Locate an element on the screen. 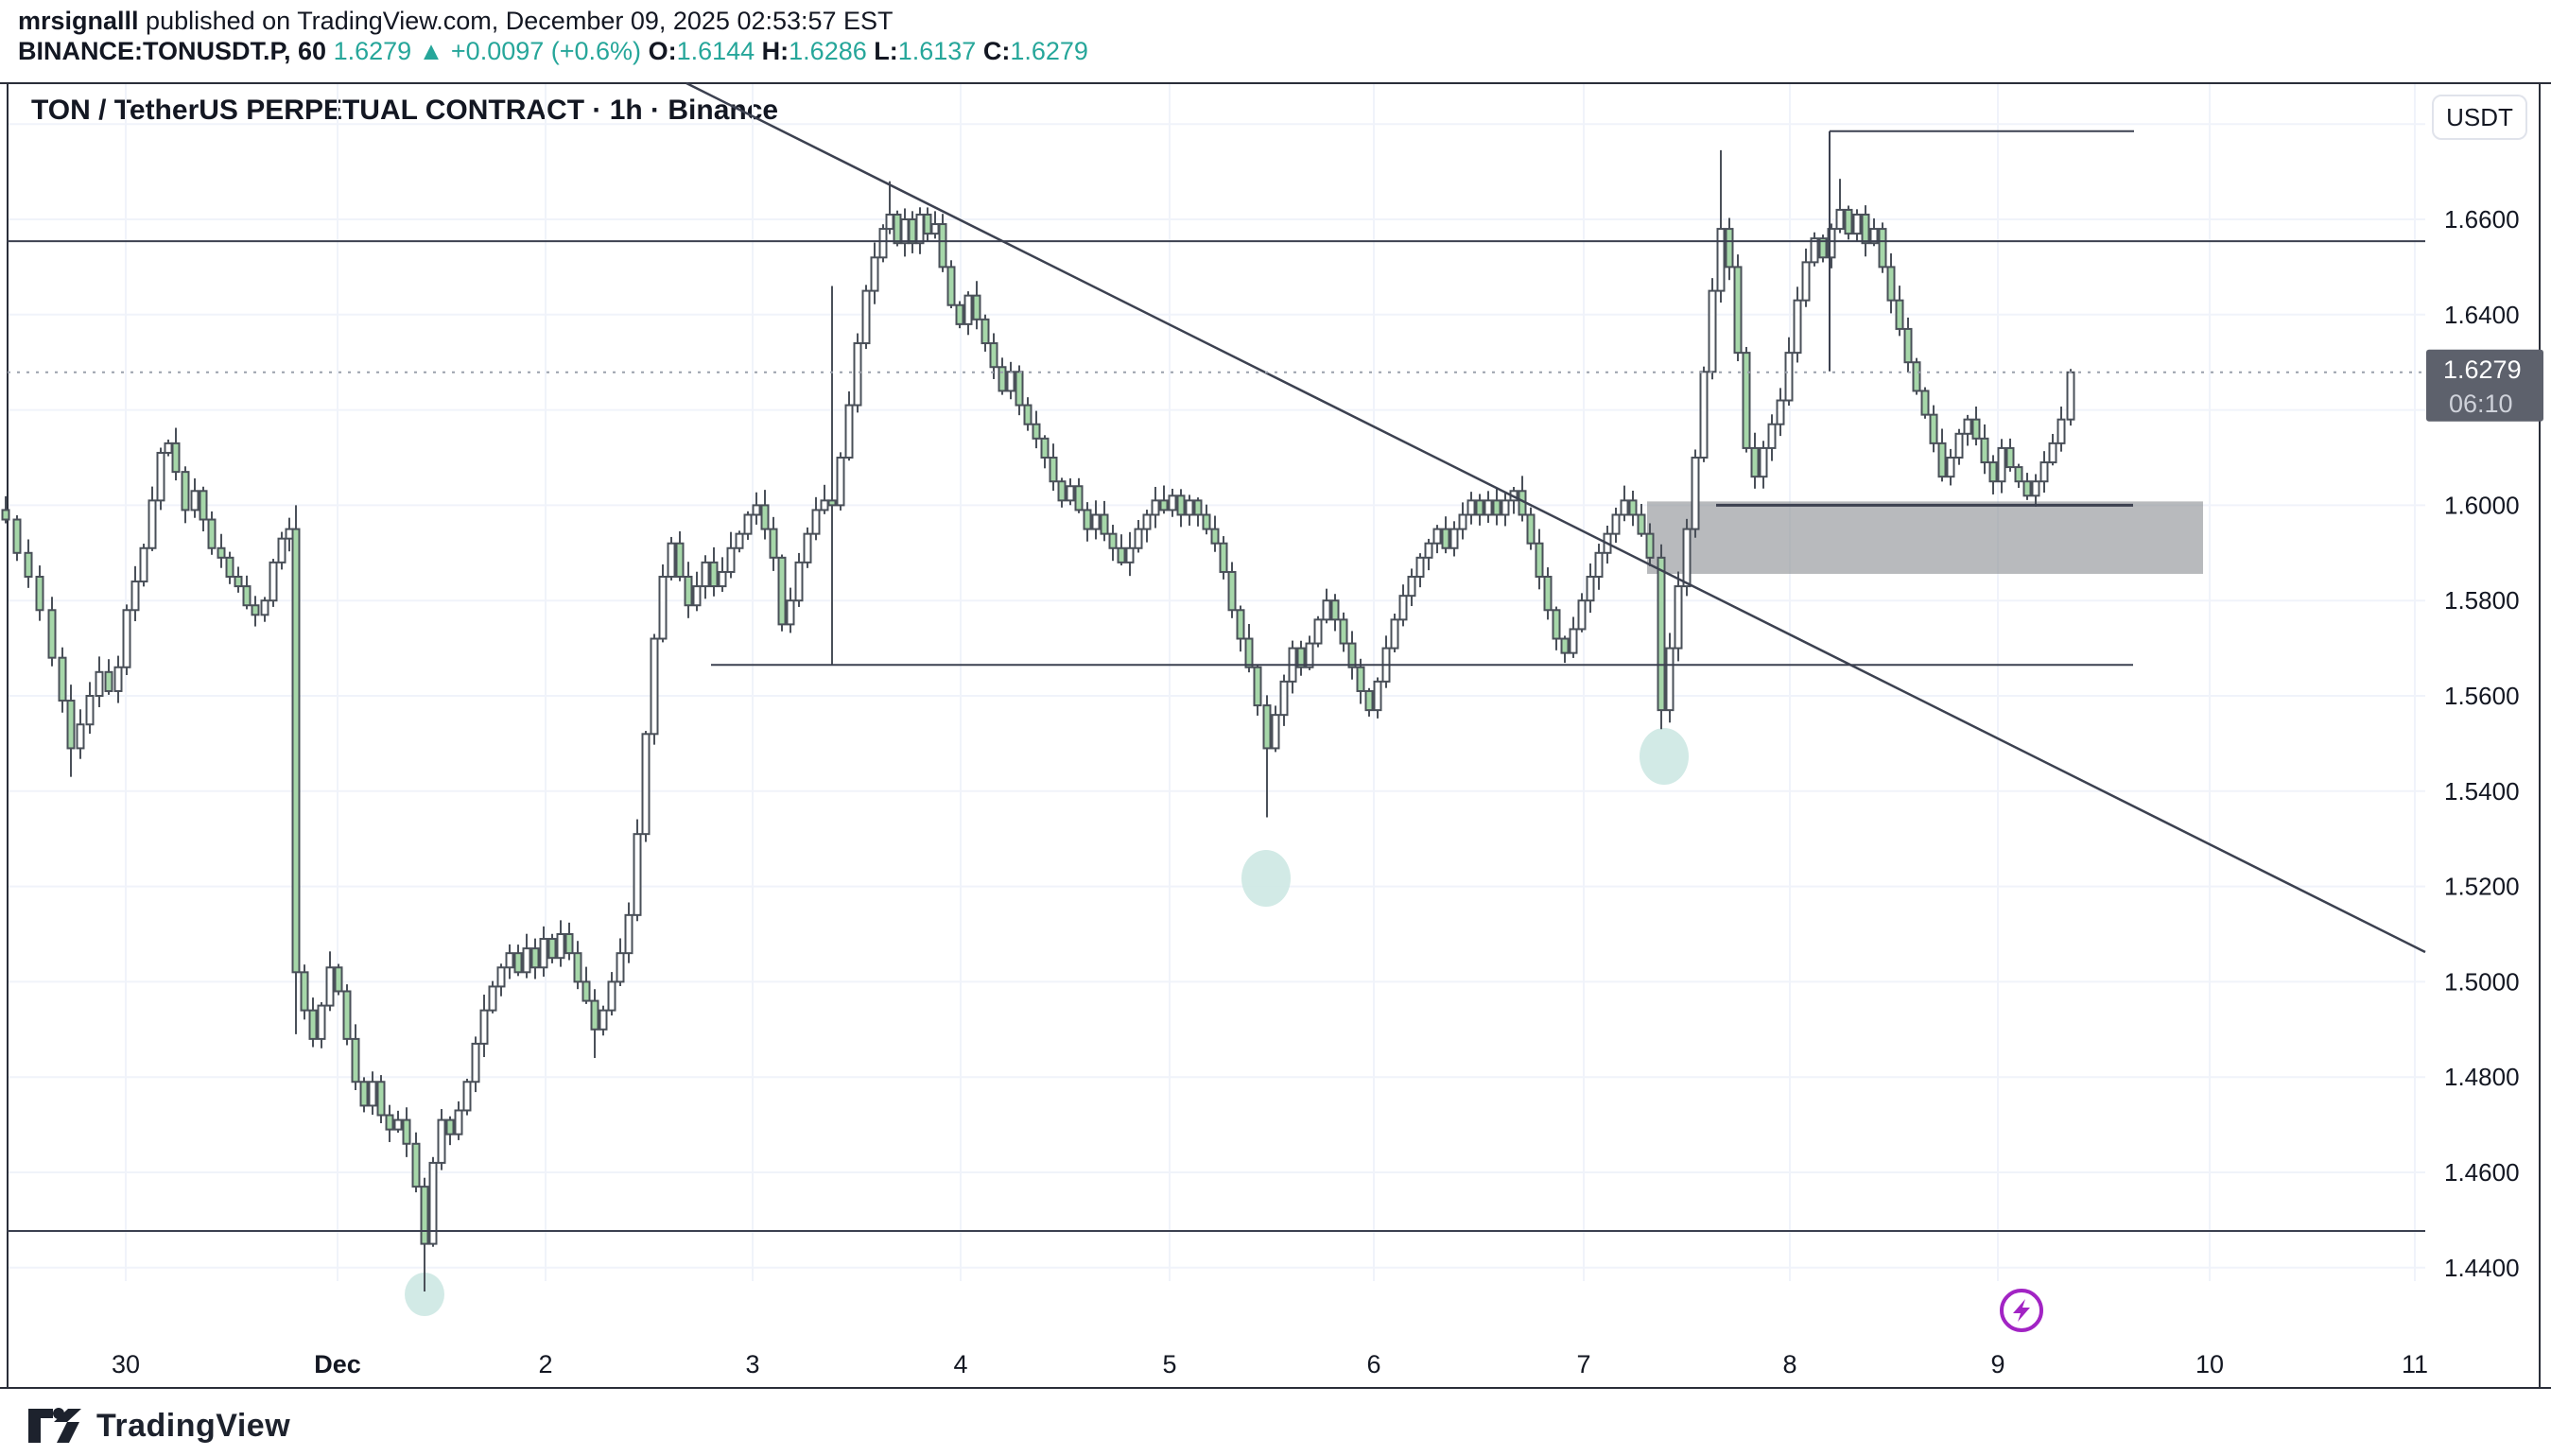 This screenshot has width=2551, height=1456. price-label: 1.4800 is located at coordinates (2482, 1077).